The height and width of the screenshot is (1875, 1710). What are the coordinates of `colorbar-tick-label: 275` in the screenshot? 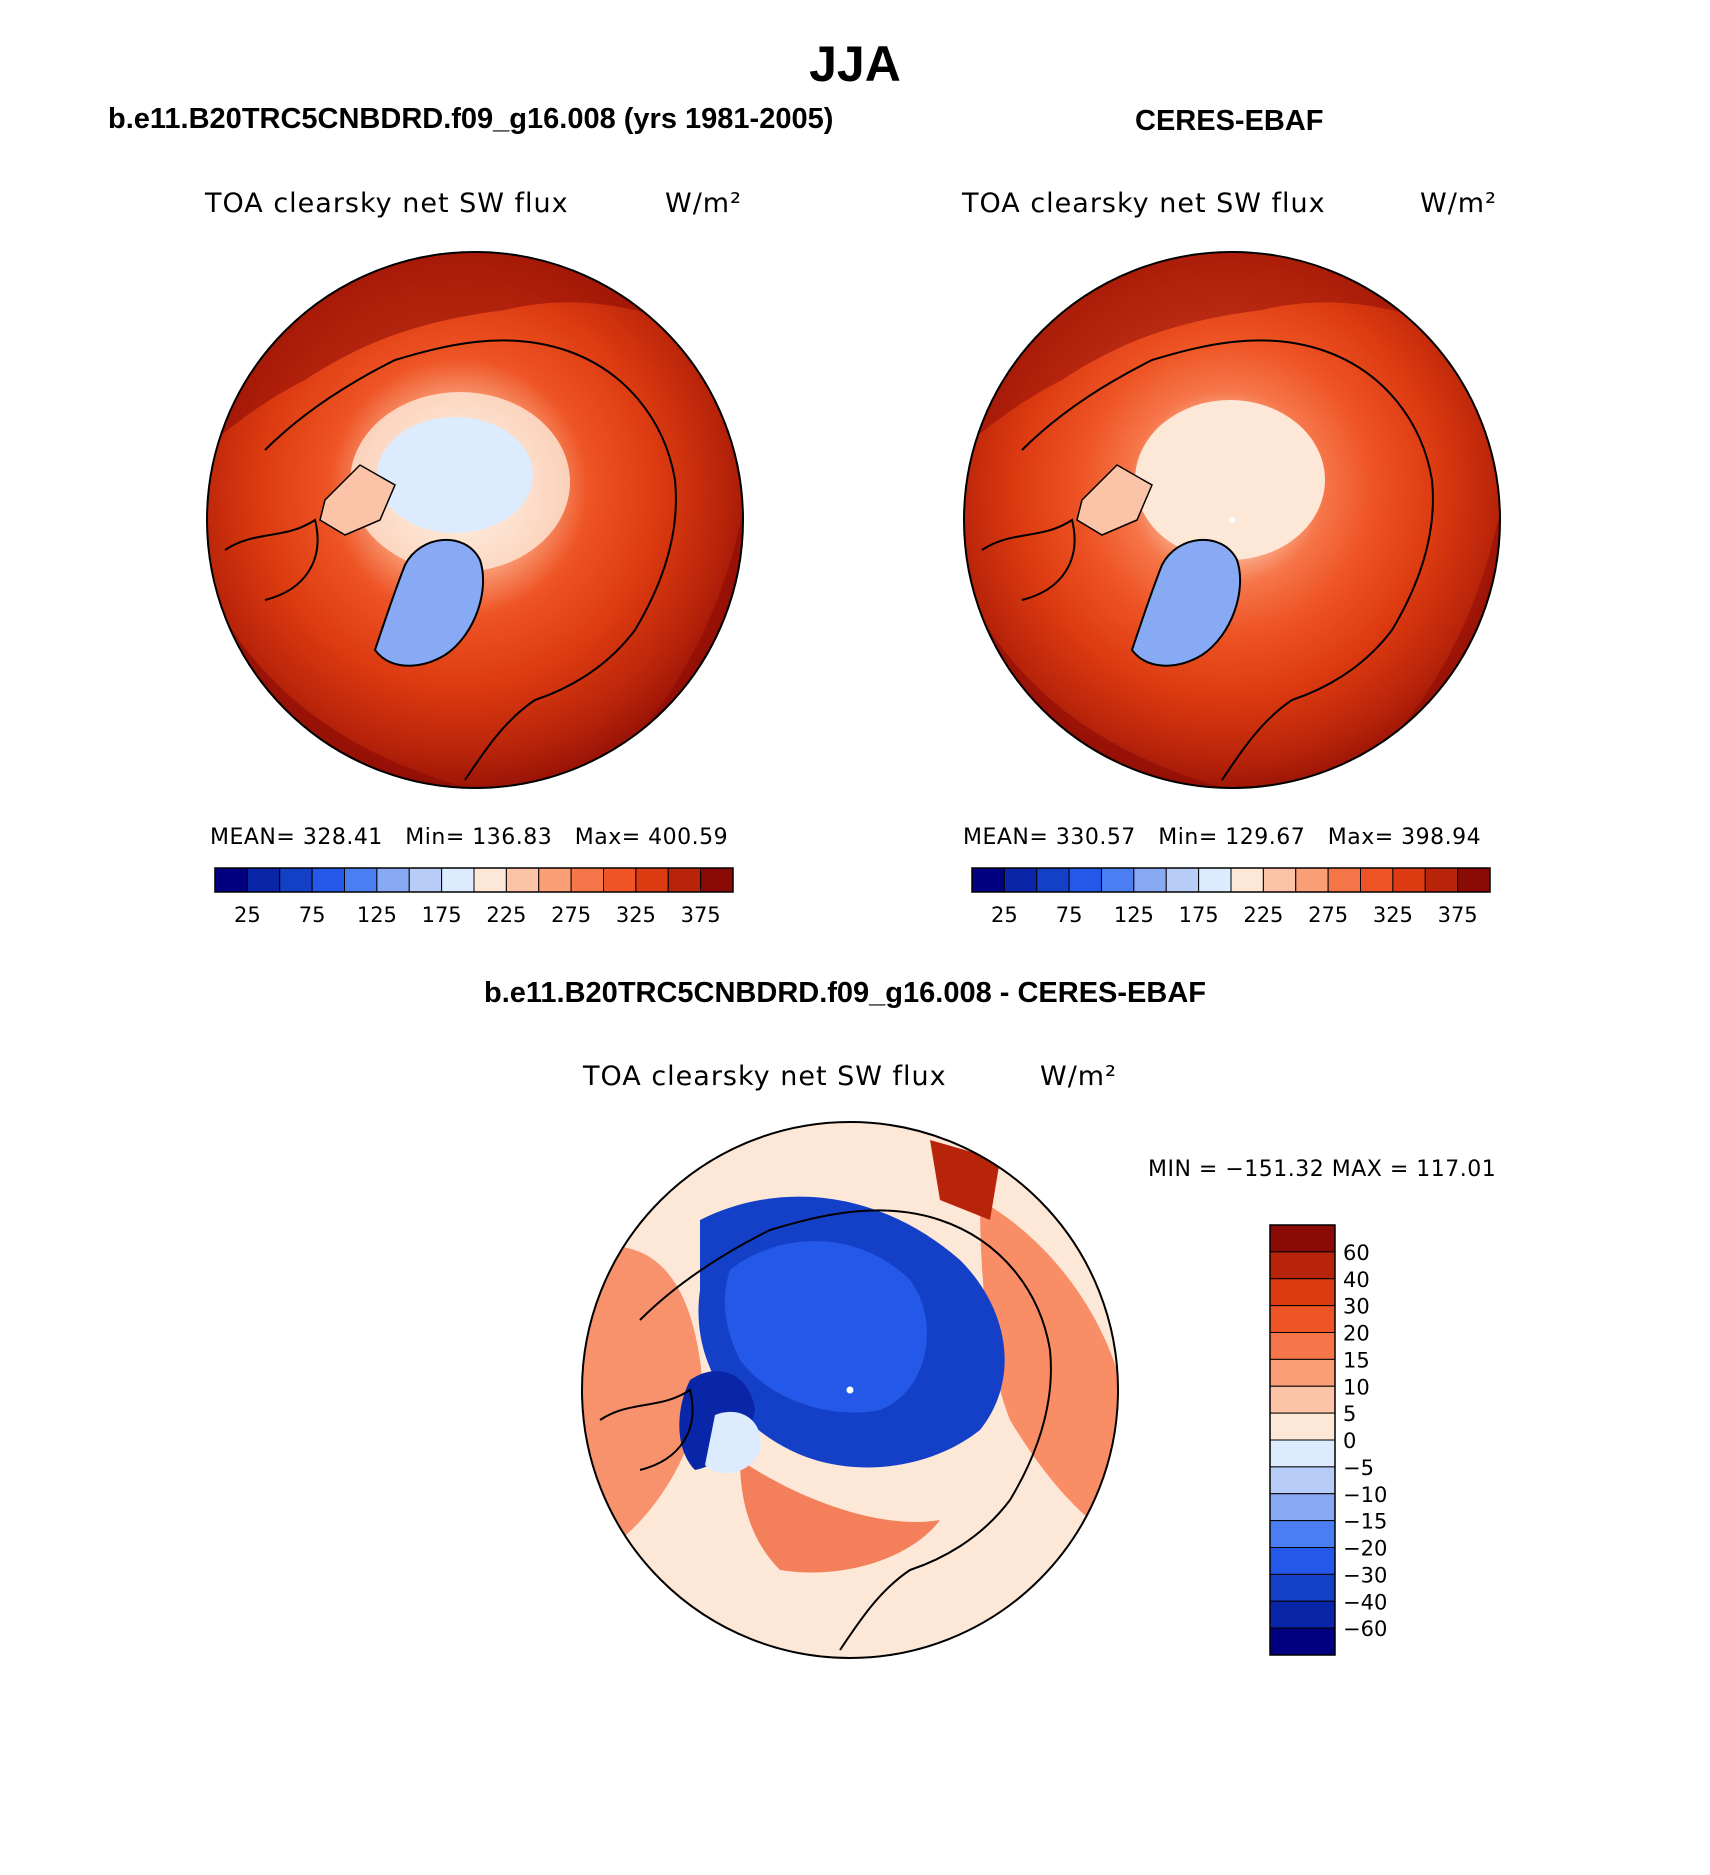 It's located at (1328, 915).